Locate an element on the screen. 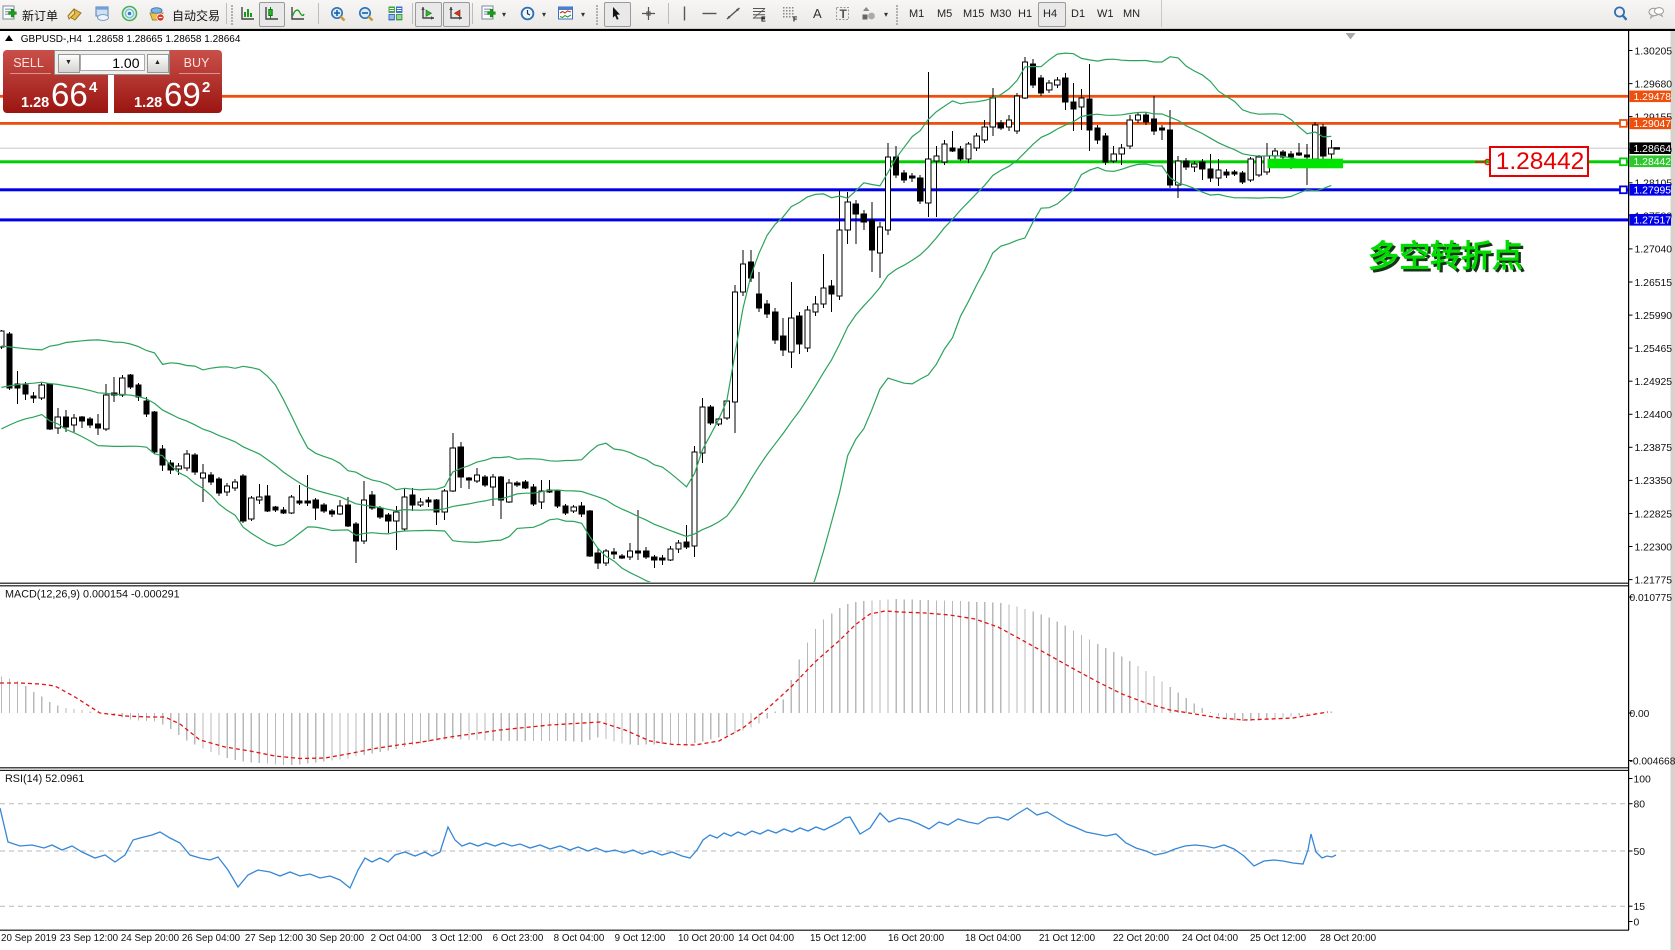 The width and height of the screenshot is (1675, 950). svg-text: 28 Oct 20:00 is located at coordinates (1348, 938).